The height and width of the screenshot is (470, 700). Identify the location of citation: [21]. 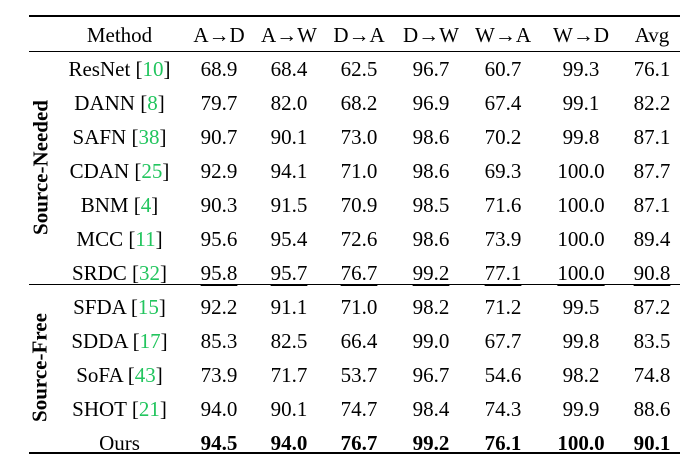
(146, 409).